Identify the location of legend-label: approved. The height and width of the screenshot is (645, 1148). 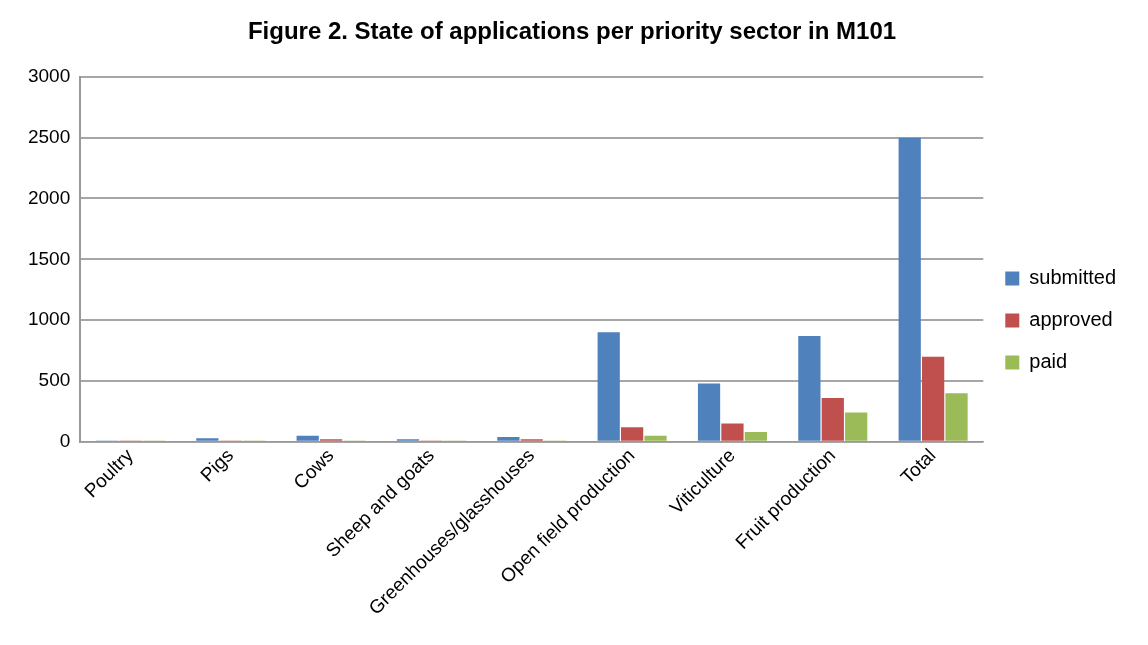
(1071, 319).